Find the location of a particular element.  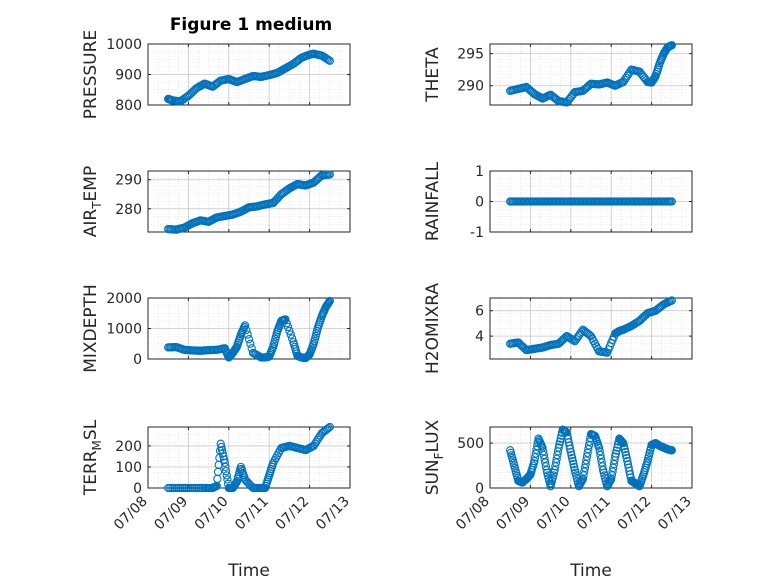

y-axis-label: MIXDEPTH is located at coordinates (91, 328).